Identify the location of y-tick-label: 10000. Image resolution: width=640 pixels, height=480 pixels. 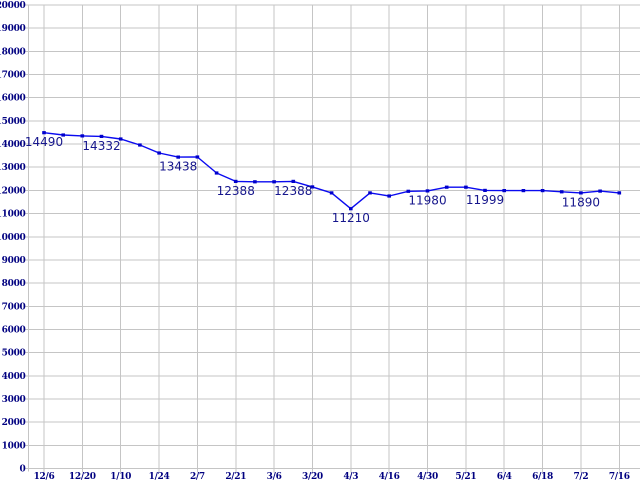
(13, 238).